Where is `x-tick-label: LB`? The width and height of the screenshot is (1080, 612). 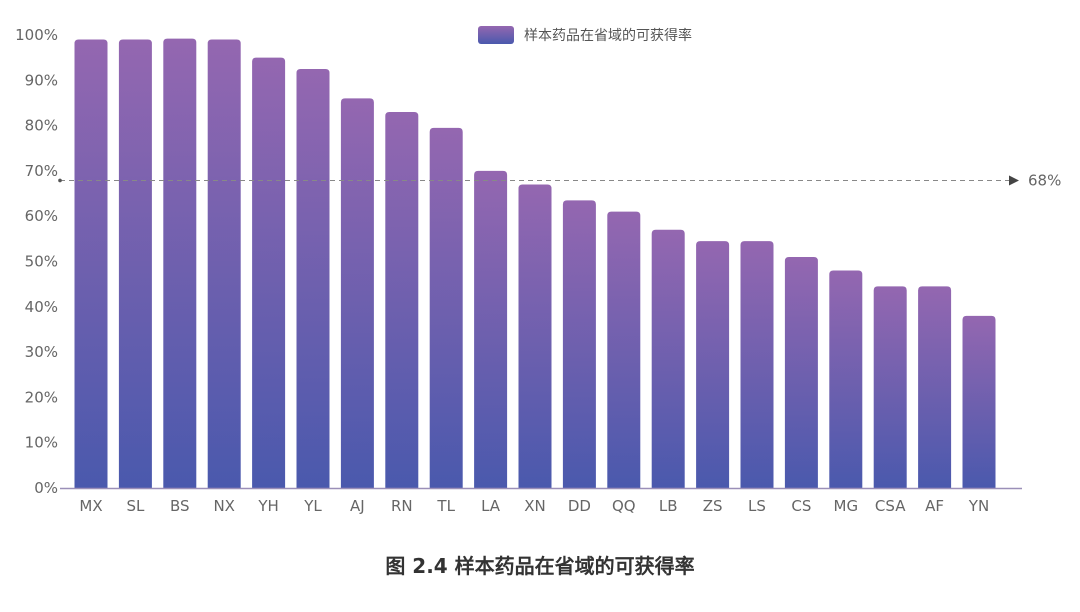 x-tick-label: LB is located at coordinates (668, 506).